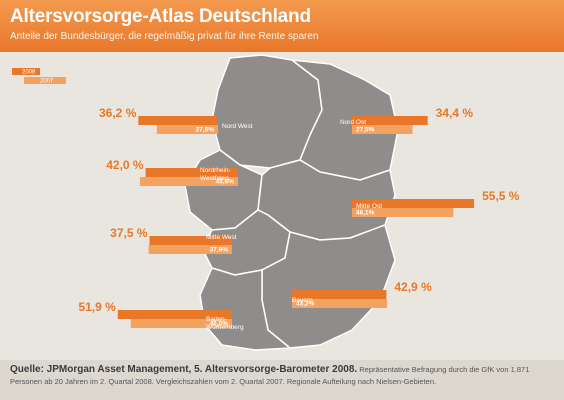  I want to click on legend: 2008 2007, so click(39, 76).